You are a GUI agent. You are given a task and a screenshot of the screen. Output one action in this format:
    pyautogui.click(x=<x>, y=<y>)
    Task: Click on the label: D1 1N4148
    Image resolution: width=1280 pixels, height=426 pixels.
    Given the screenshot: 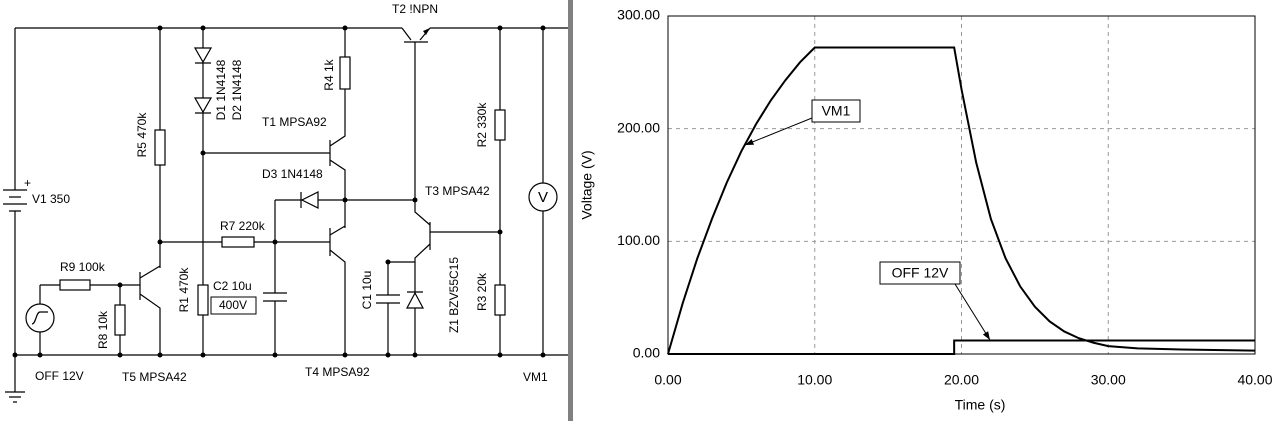 What is the action you would take?
    pyautogui.click(x=221, y=89)
    